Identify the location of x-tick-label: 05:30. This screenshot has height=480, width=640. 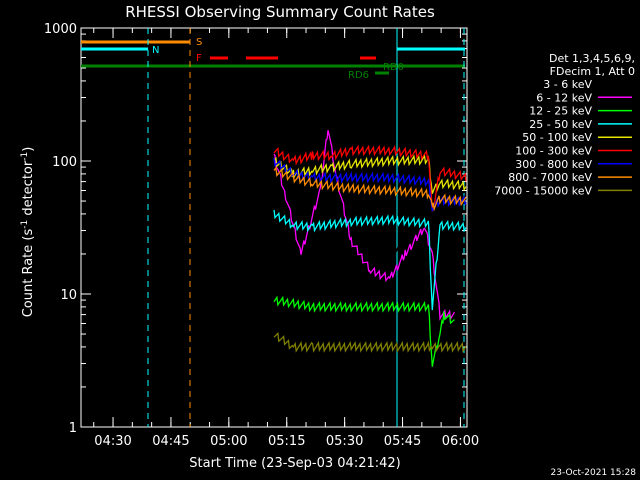
(344, 441).